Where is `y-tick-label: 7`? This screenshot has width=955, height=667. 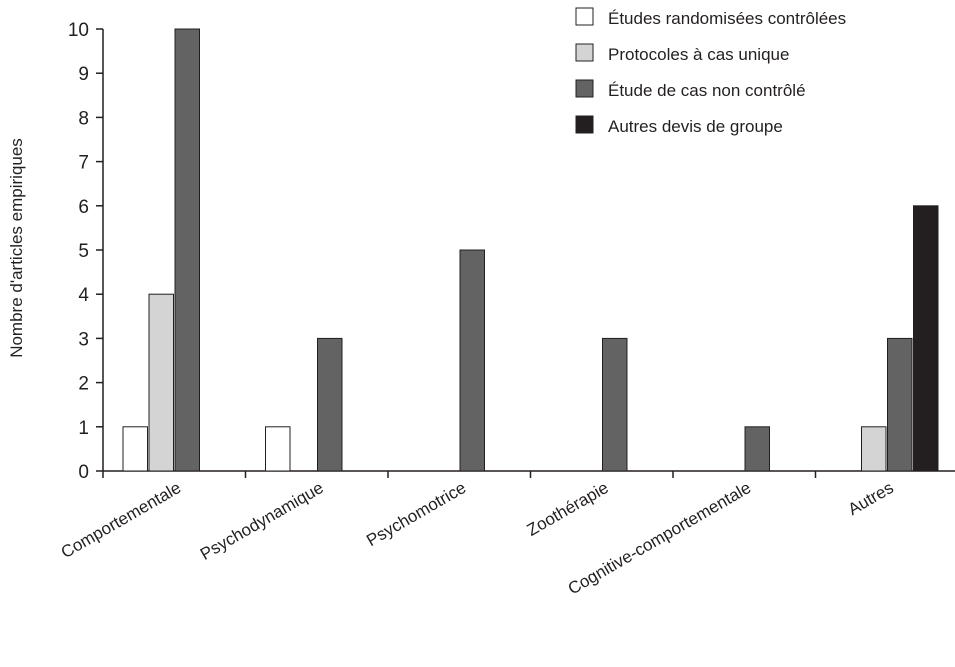 y-tick-label: 7 is located at coordinates (83, 163).